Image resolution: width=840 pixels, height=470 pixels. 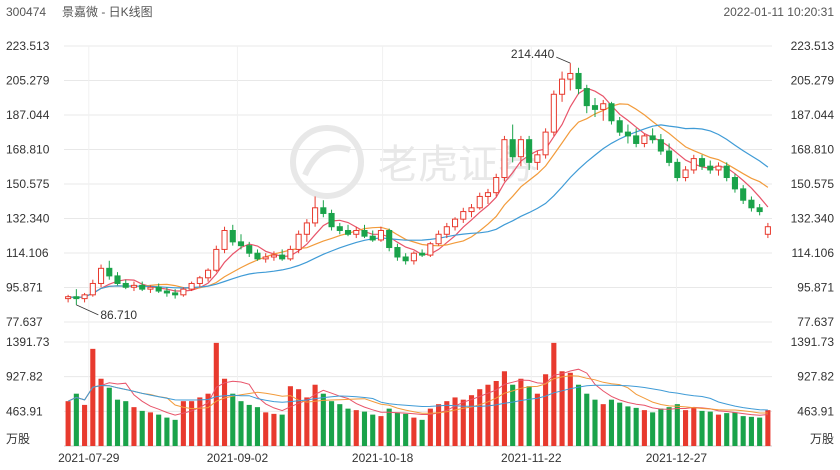 I want to click on price-tick-left: 114.106, so click(x=27, y=253).